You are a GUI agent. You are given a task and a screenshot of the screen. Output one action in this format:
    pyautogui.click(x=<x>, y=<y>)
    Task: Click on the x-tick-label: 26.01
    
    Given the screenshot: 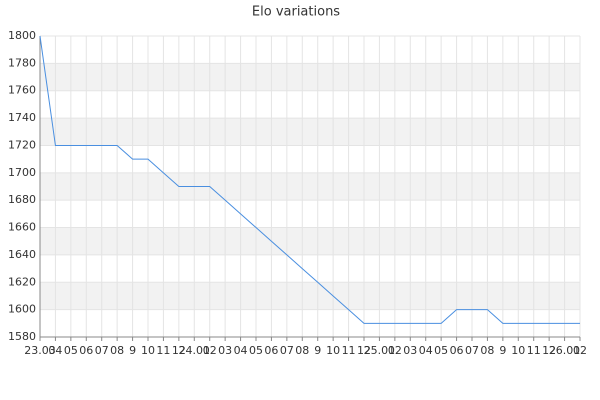 What is the action you would take?
    pyautogui.click(x=565, y=350)
    